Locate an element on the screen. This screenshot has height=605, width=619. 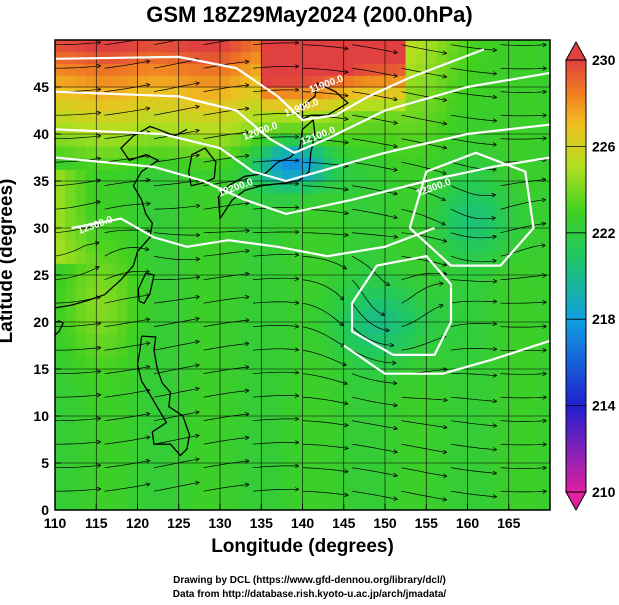
y-tick-label: 10 is located at coordinates (41, 416).